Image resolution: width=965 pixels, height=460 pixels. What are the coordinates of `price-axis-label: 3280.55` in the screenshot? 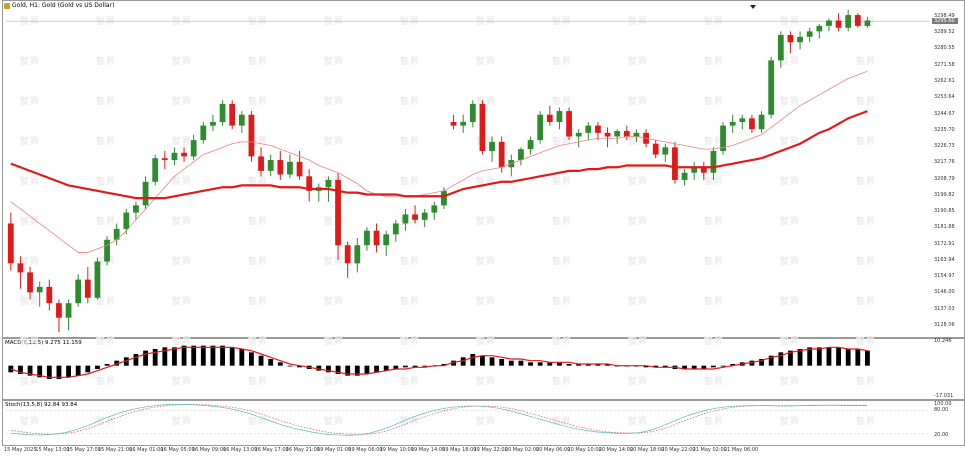 It's located at (944, 48).